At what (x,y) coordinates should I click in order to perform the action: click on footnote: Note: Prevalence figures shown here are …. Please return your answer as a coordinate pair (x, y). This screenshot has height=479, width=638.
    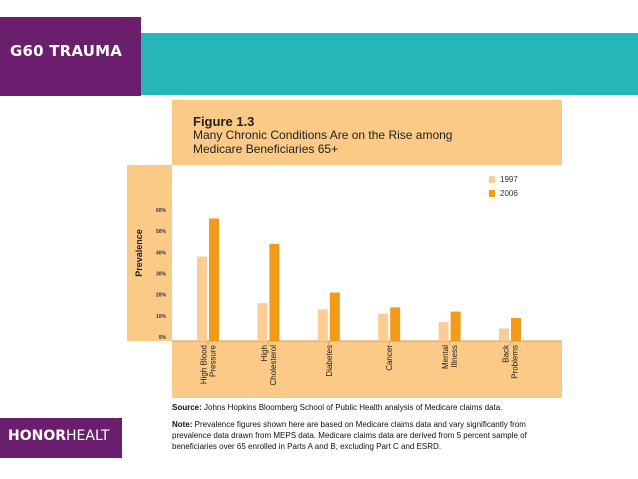
    Looking at the image, I should click on (369, 435).